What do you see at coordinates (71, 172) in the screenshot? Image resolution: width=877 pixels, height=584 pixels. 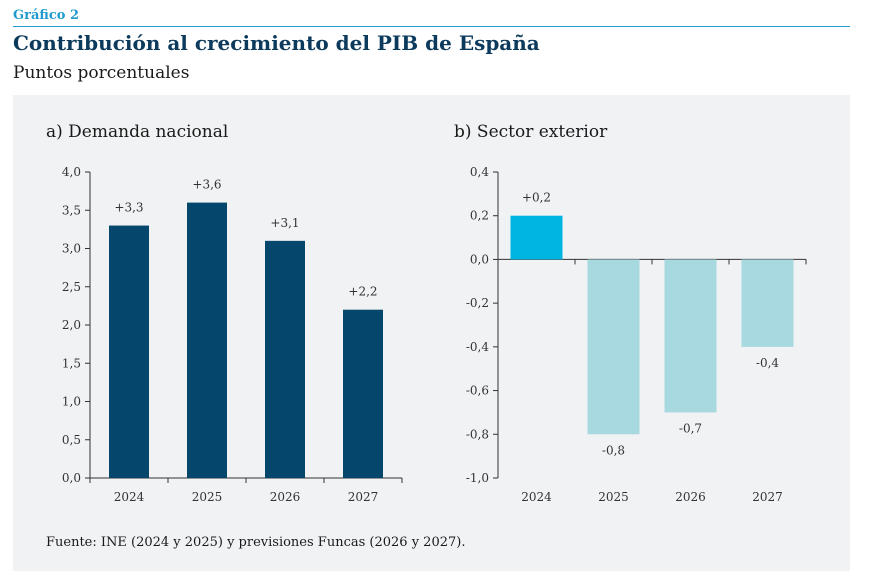 I see `y-tick-label: 4,0` at bounding box center [71, 172].